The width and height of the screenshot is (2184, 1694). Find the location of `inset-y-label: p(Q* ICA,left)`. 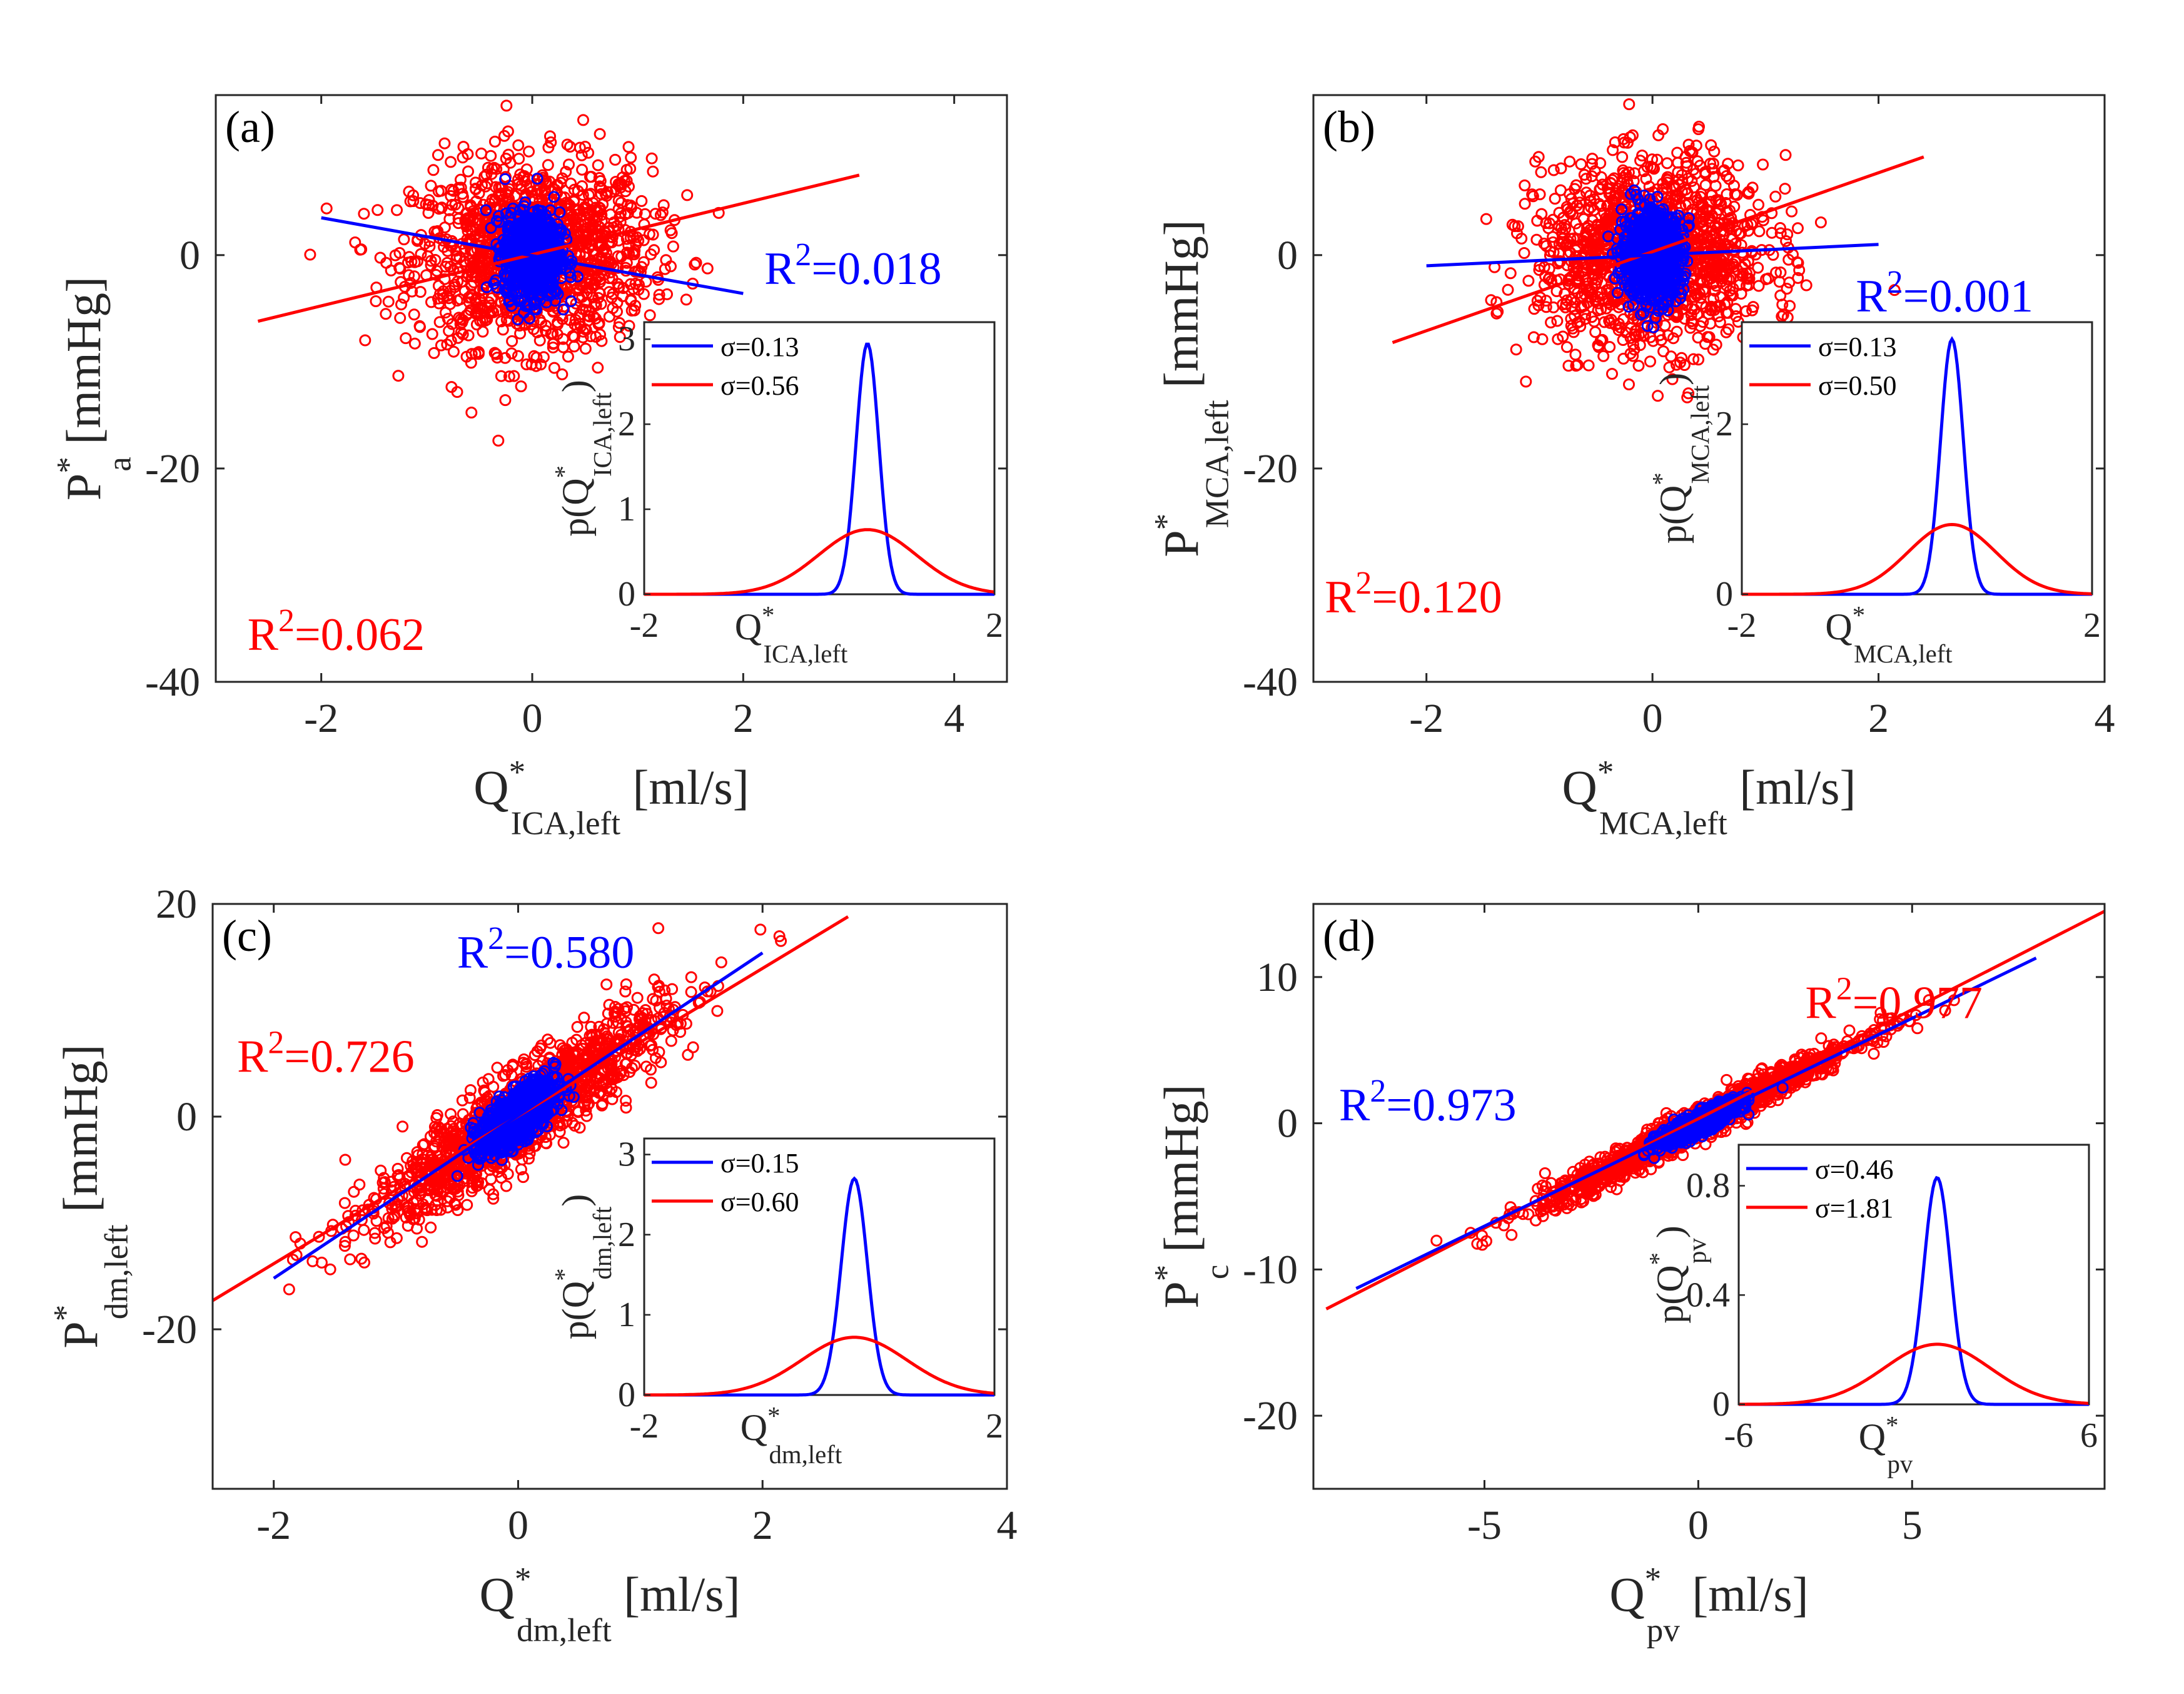

inset-y-label: p(Q* ICA,left) is located at coordinates (583, 459).